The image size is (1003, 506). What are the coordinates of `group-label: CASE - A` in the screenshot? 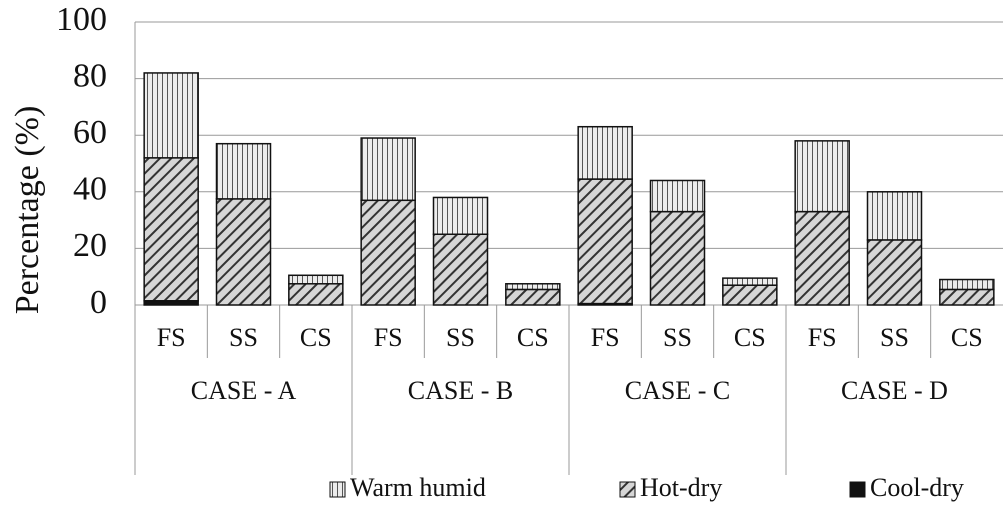 It's located at (244, 390).